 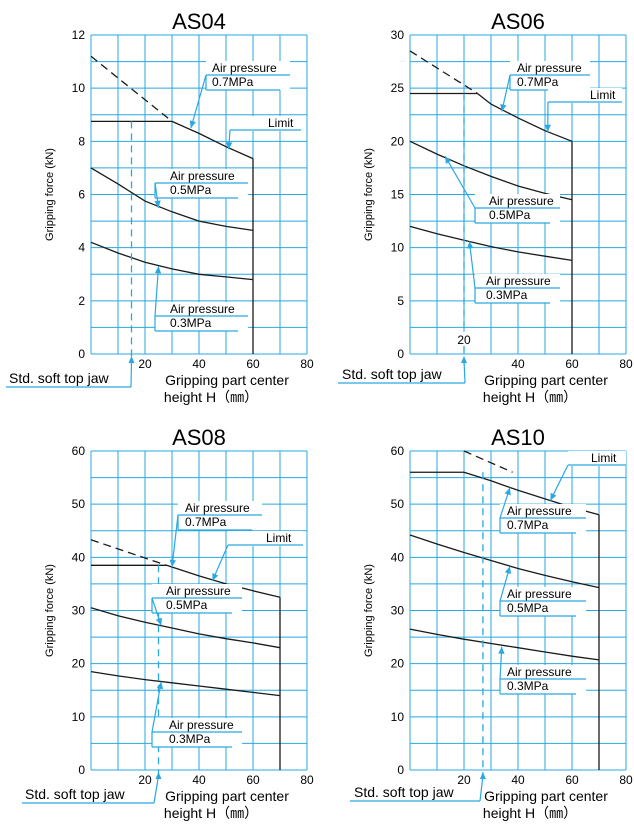 I want to click on y-tick-label: 15, so click(x=398, y=195).